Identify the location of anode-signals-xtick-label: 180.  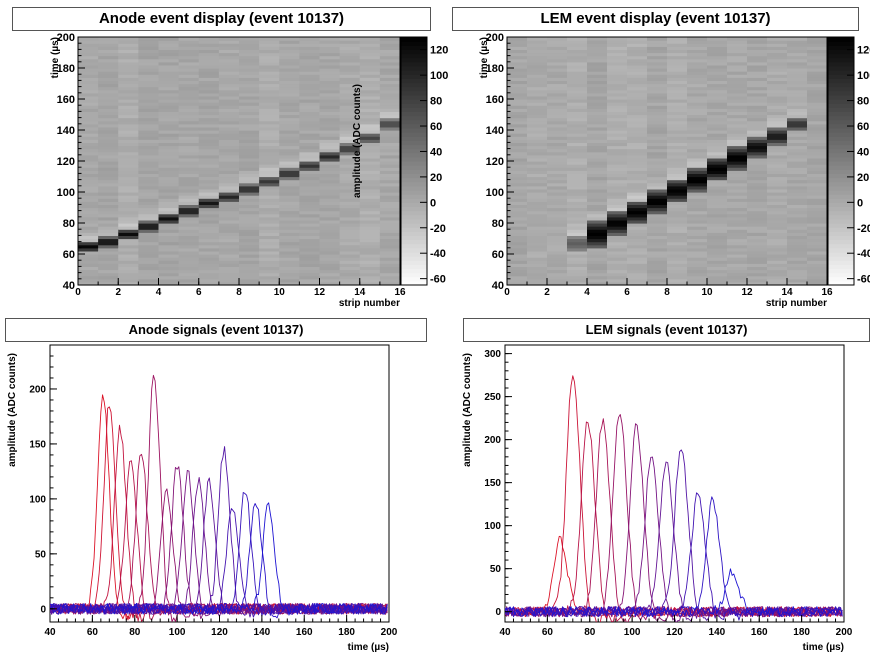
(346, 632).